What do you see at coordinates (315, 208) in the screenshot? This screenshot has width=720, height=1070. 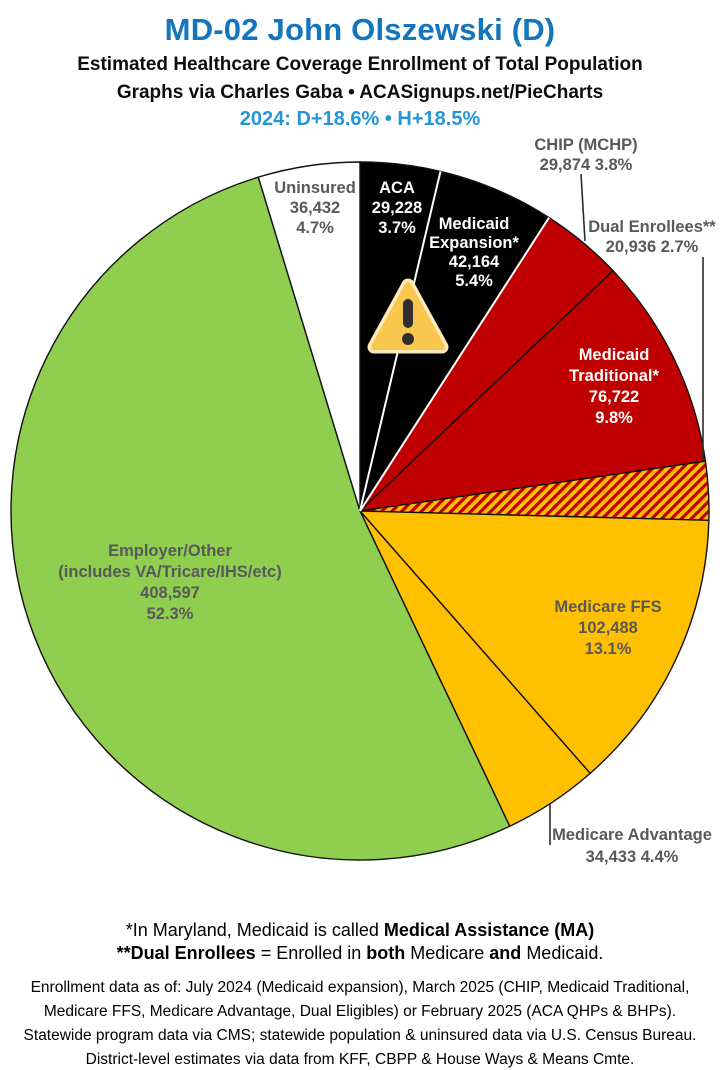 I see `slice-label-uninsured: Uninsured 36,432 4.7%` at bounding box center [315, 208].